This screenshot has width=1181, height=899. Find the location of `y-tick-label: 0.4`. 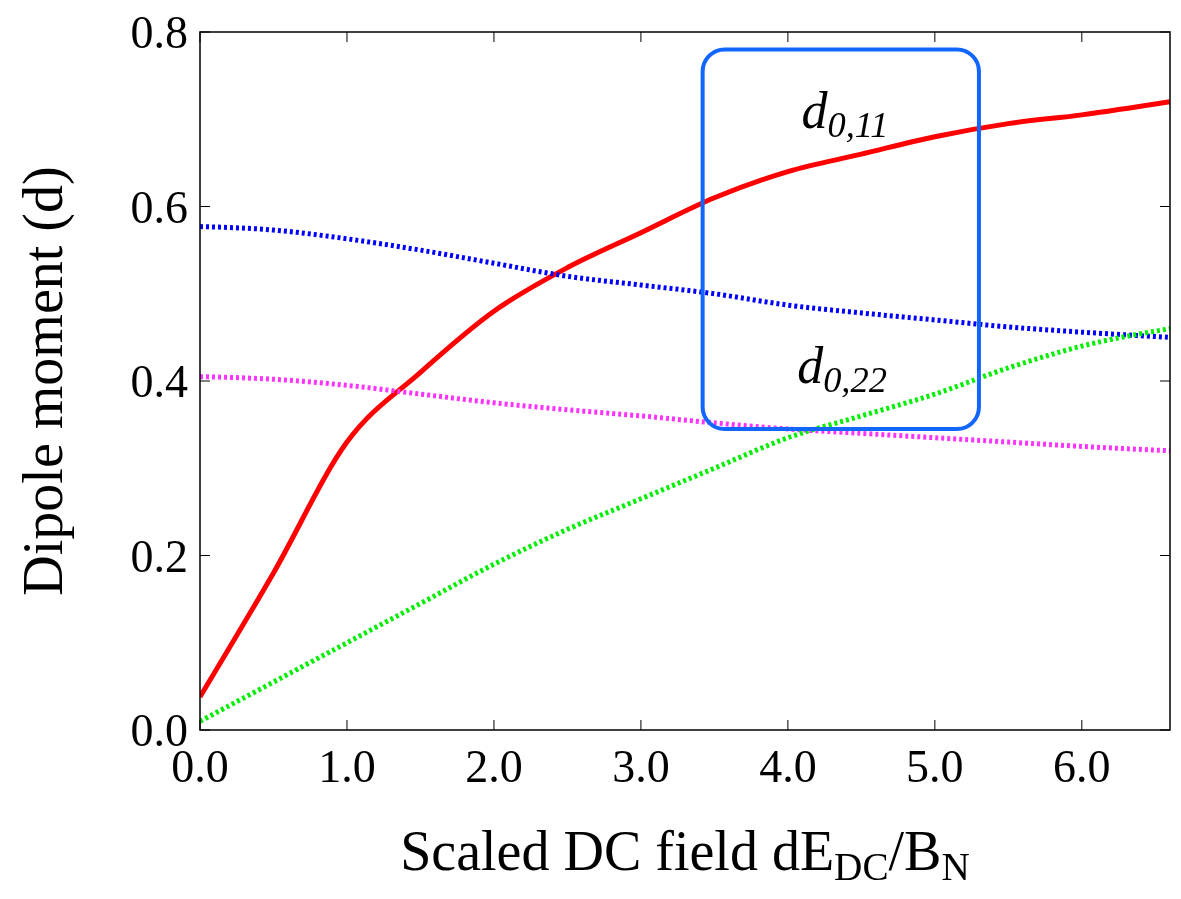

y-tick-label: 0.4 is located at coordinates (159, 382).